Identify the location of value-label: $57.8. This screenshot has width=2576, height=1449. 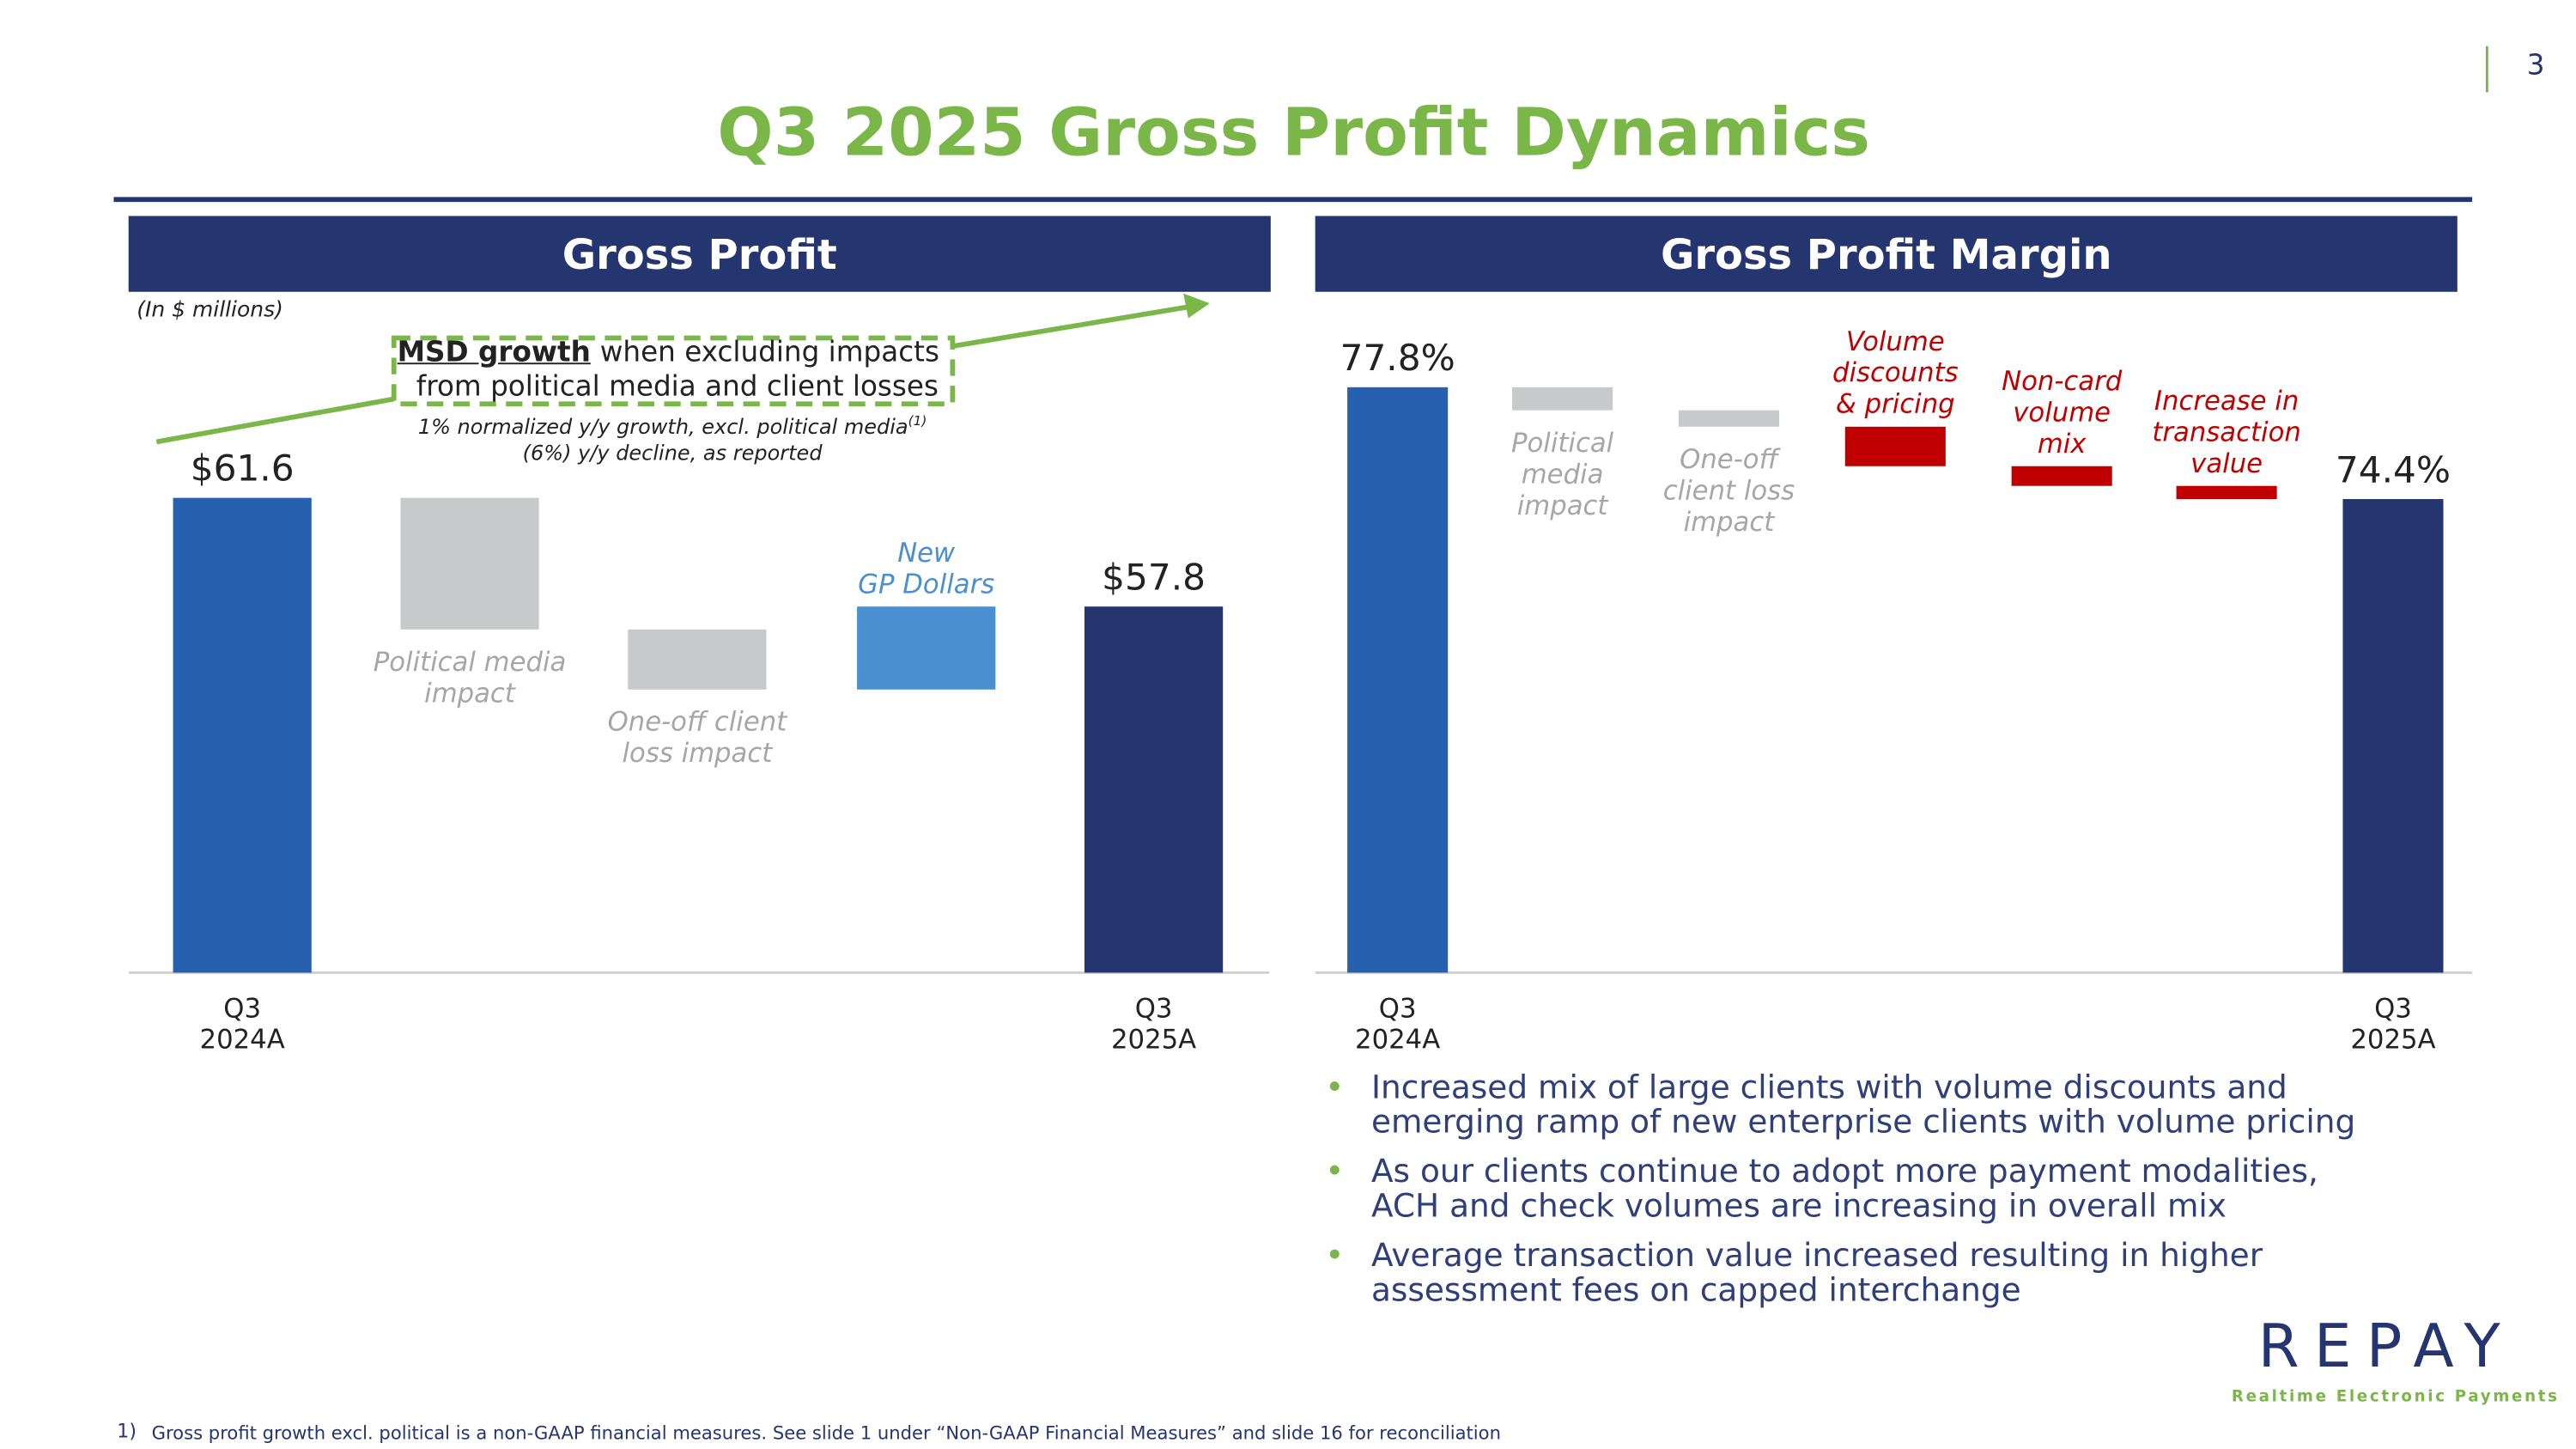
(1154, 578).